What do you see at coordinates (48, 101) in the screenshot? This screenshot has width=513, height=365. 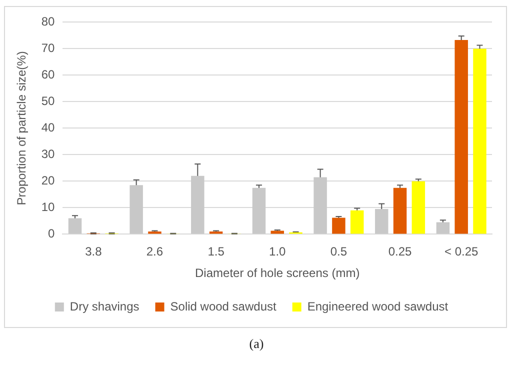 I see `y-tick-label: 50` at bounding box center [48, 101].